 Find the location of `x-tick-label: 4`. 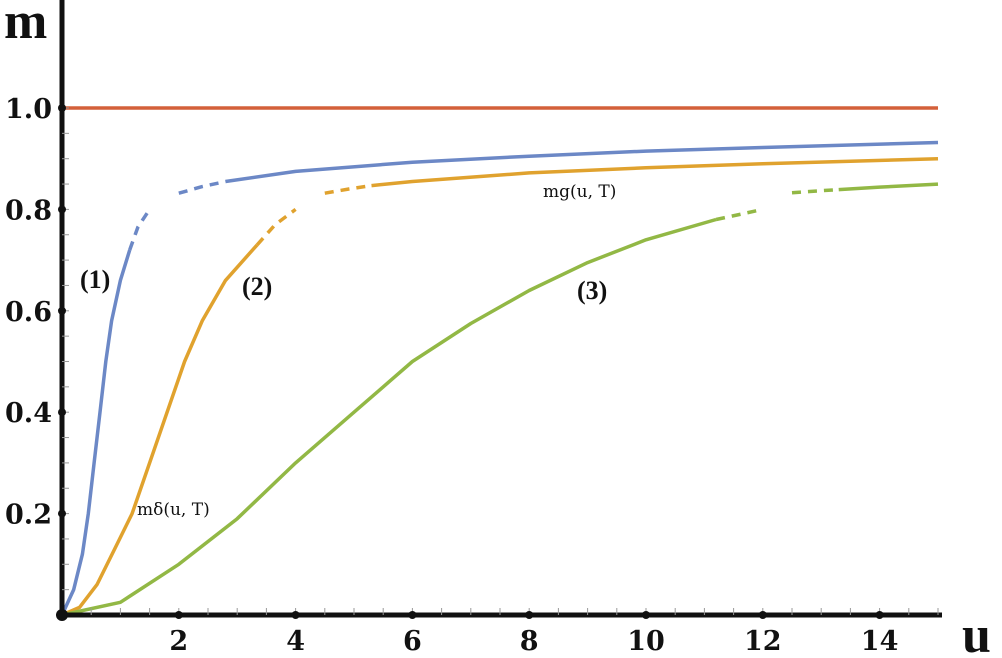

x-tick-label: 4 is located at coordinates (295, 641).